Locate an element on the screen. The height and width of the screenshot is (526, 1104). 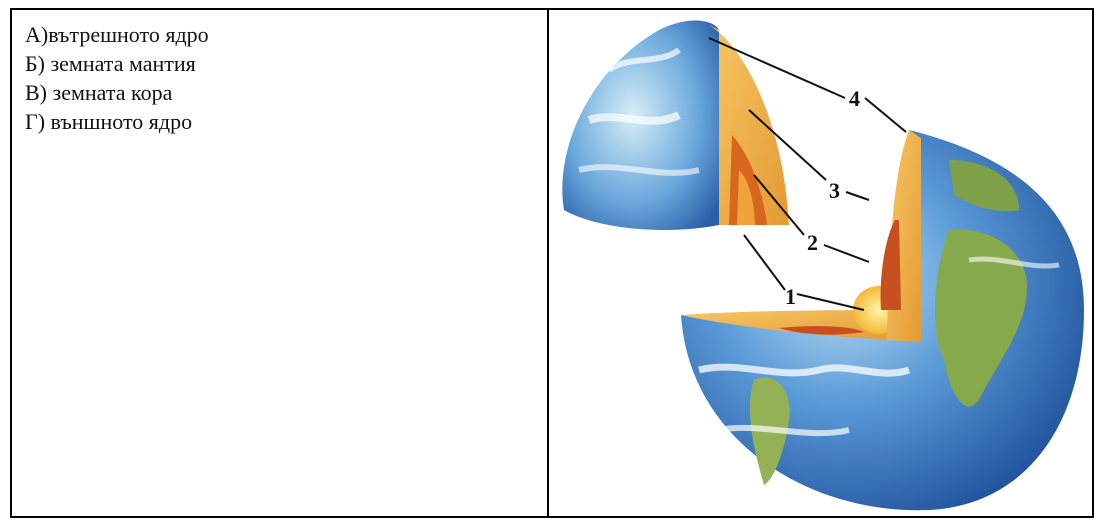
cap-cut-face is located at coordinates (749, 125).